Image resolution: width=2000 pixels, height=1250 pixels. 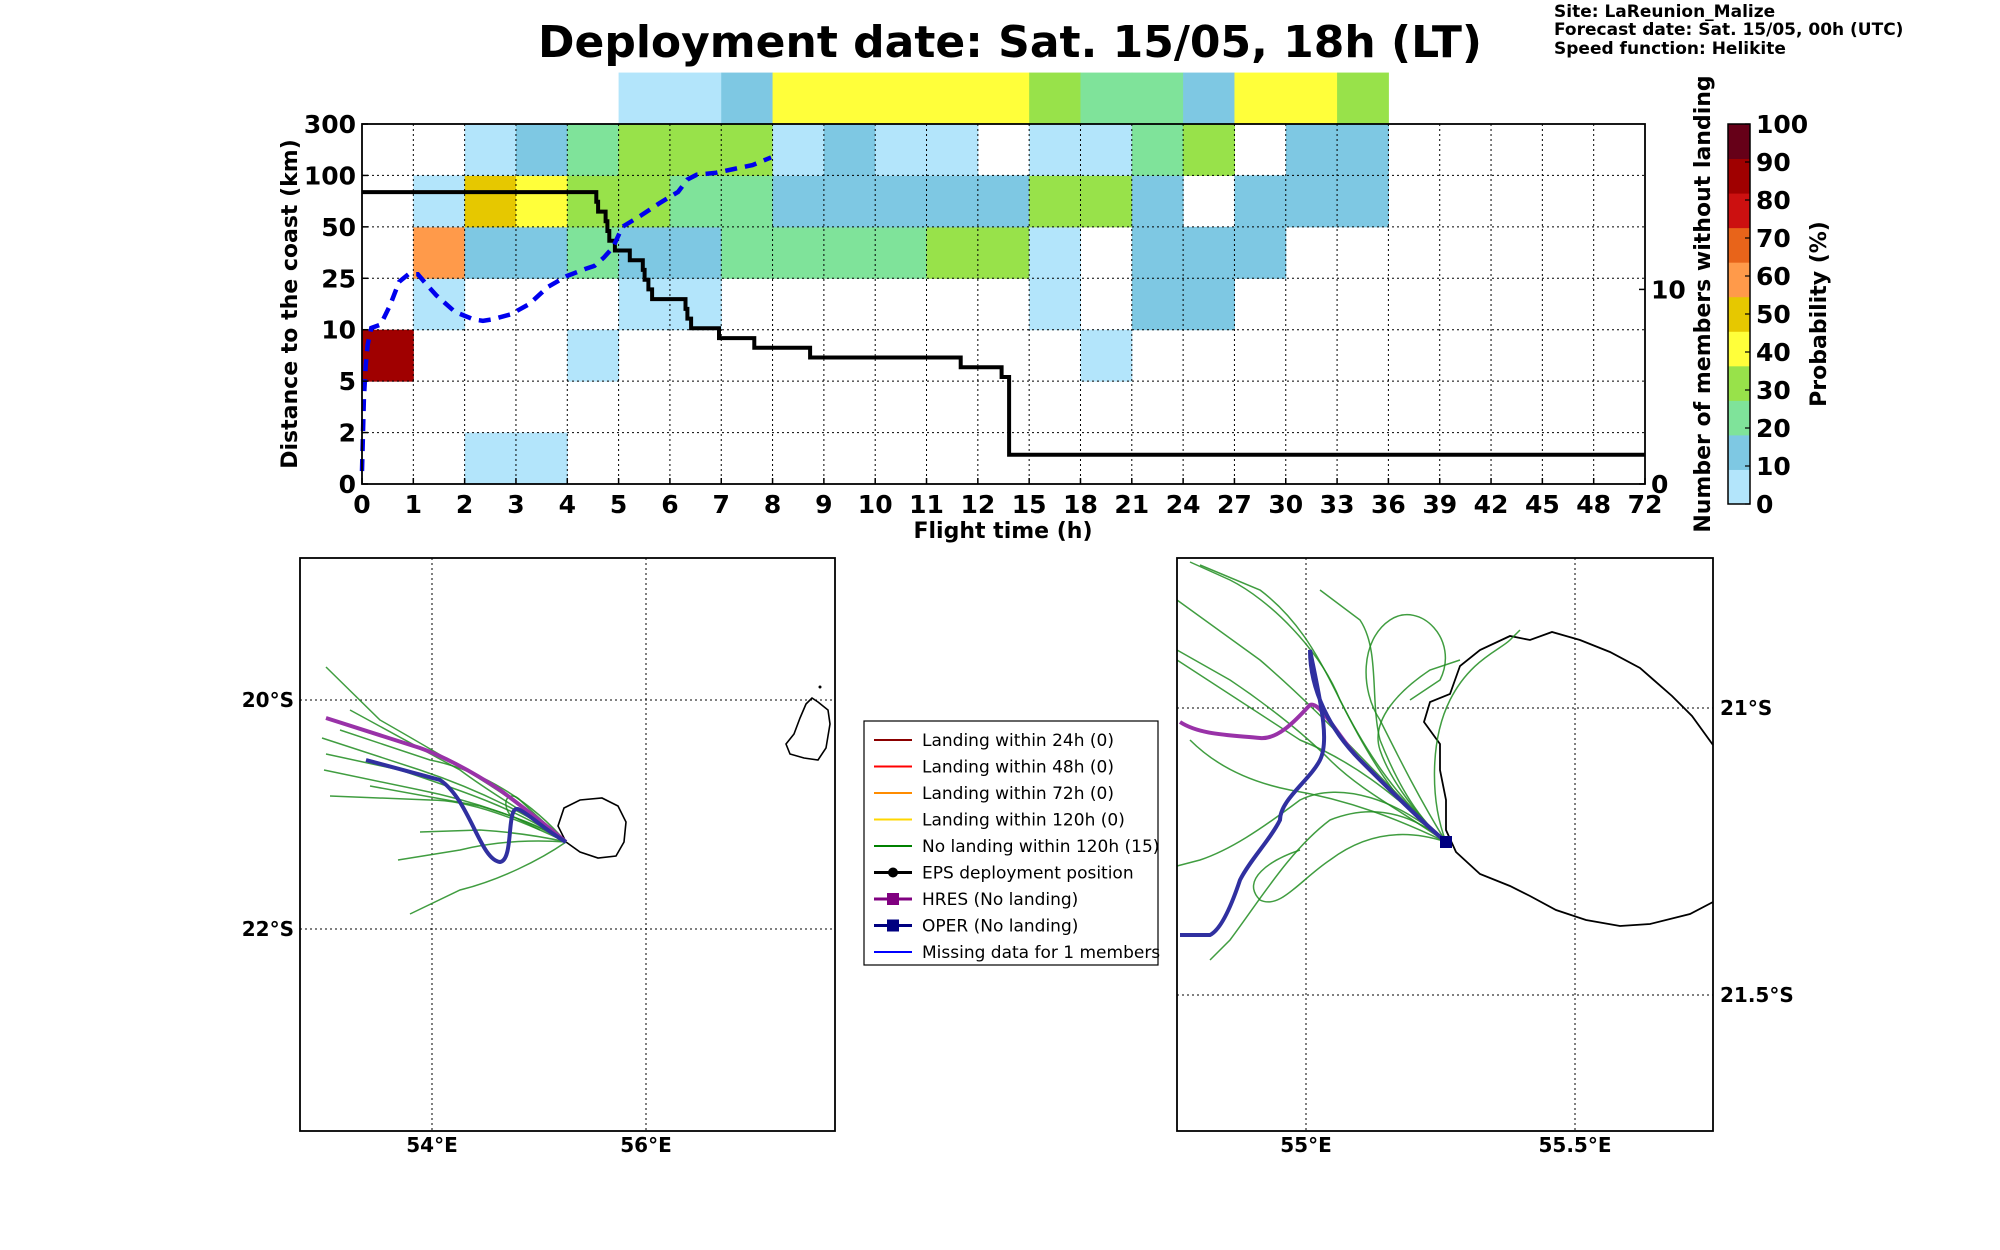 I want to click on map1-x-tick: 56°E, so click(x=646, y=1145).